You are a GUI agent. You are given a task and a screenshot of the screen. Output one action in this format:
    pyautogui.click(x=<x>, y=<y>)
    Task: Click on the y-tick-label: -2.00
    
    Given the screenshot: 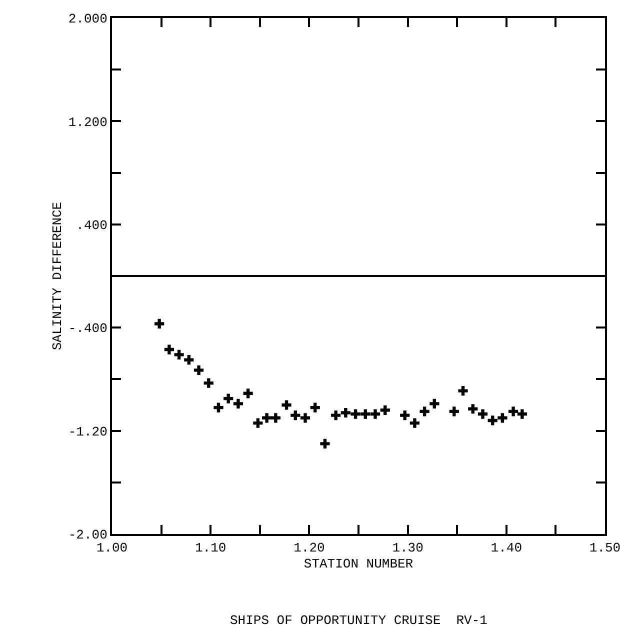 What is the action you would take?
    pyautogui.click(x=88, y=535)
    